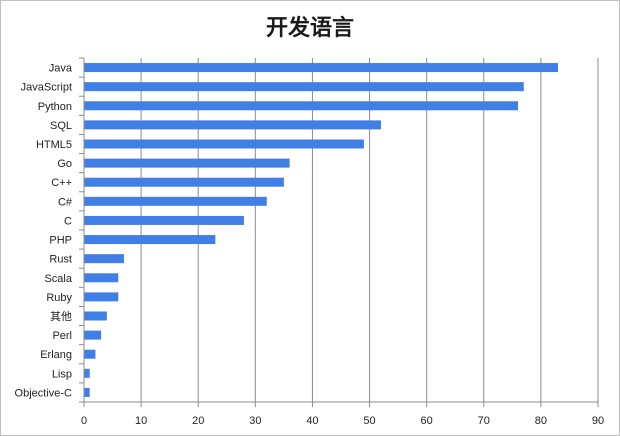  What do you see at coordinates (54, 145) in the screenshot?
I see `y-tick-label: HTML5` at bounding box center [54, 145].